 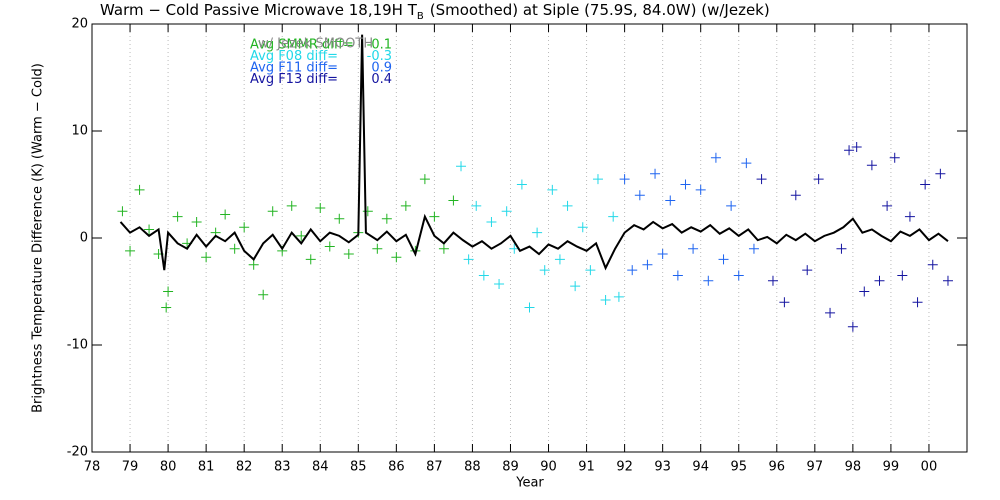 I want to click on legend-value: -0.1, so click(x=379, y=45).